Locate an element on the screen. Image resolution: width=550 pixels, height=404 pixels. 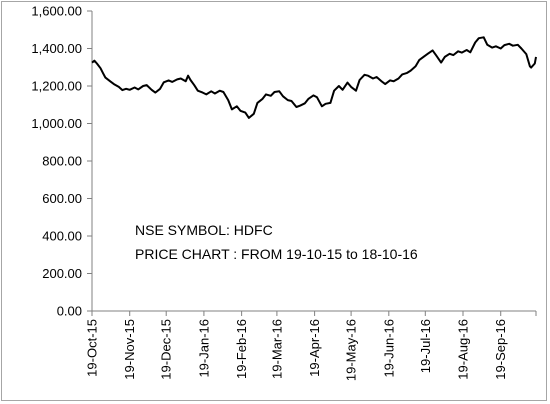
x-tick-label: 19-May-16 is located at coordinates (351, 350).